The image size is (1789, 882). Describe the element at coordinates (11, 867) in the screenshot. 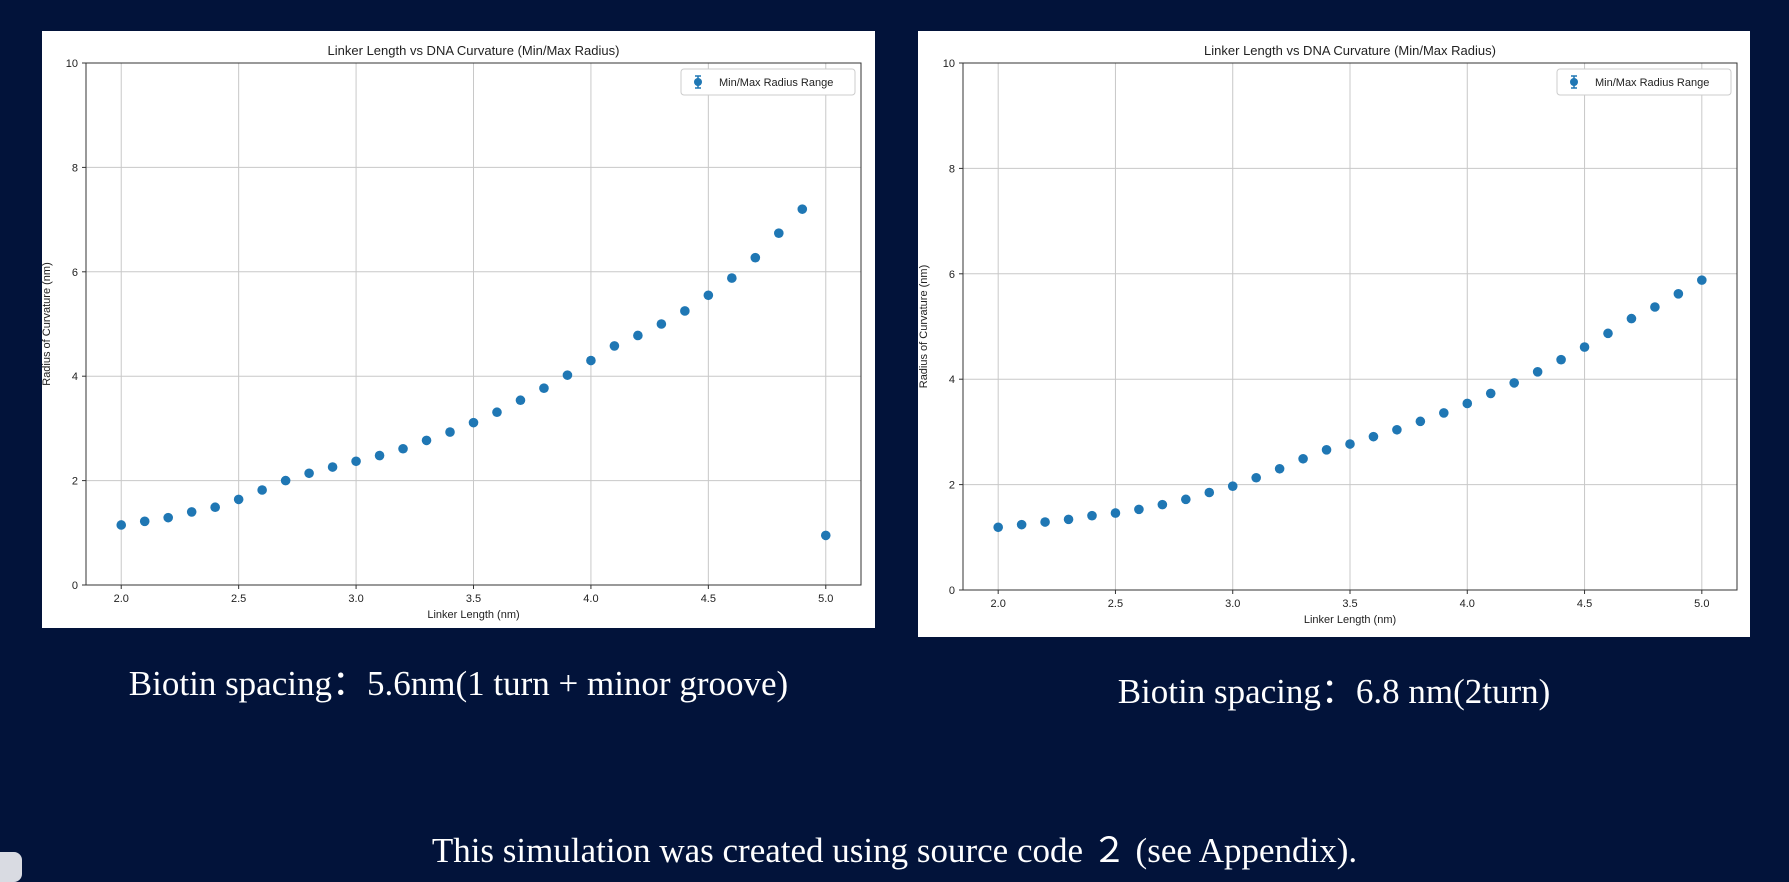

I see `corner-button-icon` at that location.